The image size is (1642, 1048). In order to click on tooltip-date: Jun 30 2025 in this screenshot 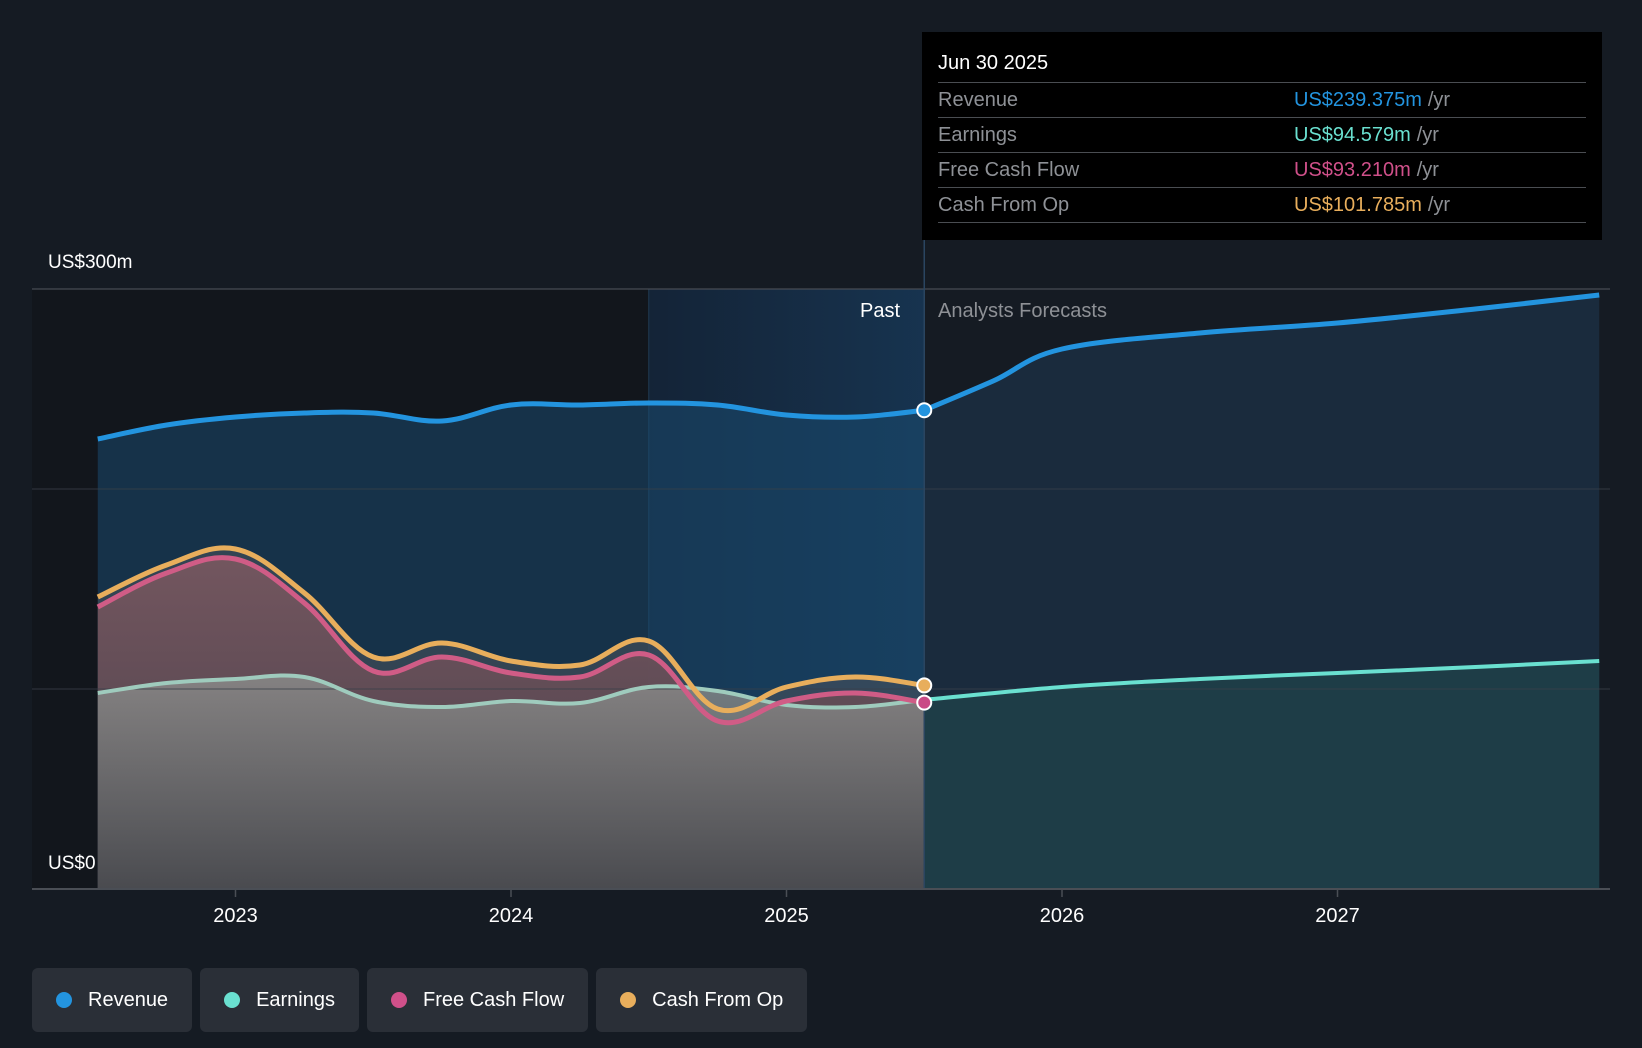, I will do `click(1262, 65)`.